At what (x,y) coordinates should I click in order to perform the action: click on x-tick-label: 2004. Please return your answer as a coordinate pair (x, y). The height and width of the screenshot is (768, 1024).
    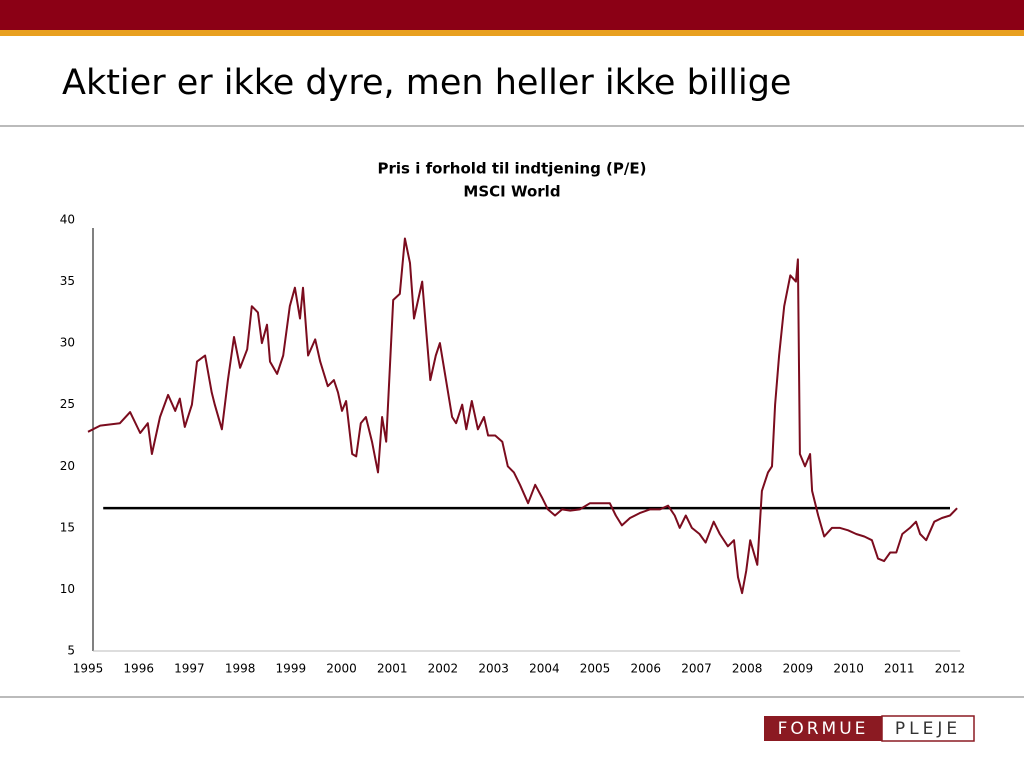
    Looking at the image, I should click on (544, 669).